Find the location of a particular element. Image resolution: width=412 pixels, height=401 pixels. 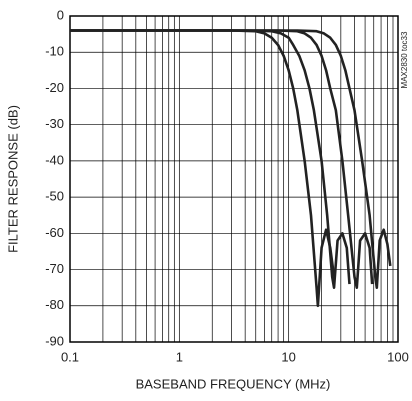

y-tick-label: -10 is located at coordinates (54, 51).